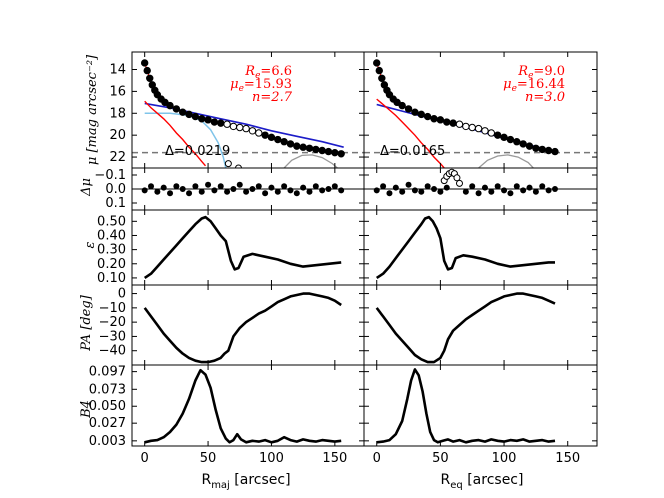 This screenshot has width=664, height=498. Describe the element at coordinates (268, 72) in the screenshot. I see `left-re-label: Re=6.6` at that location.